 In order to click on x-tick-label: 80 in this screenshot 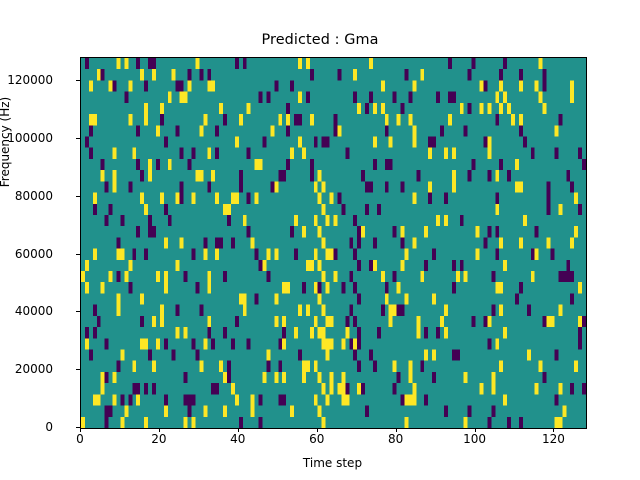, I will do `click(395, 439)`.